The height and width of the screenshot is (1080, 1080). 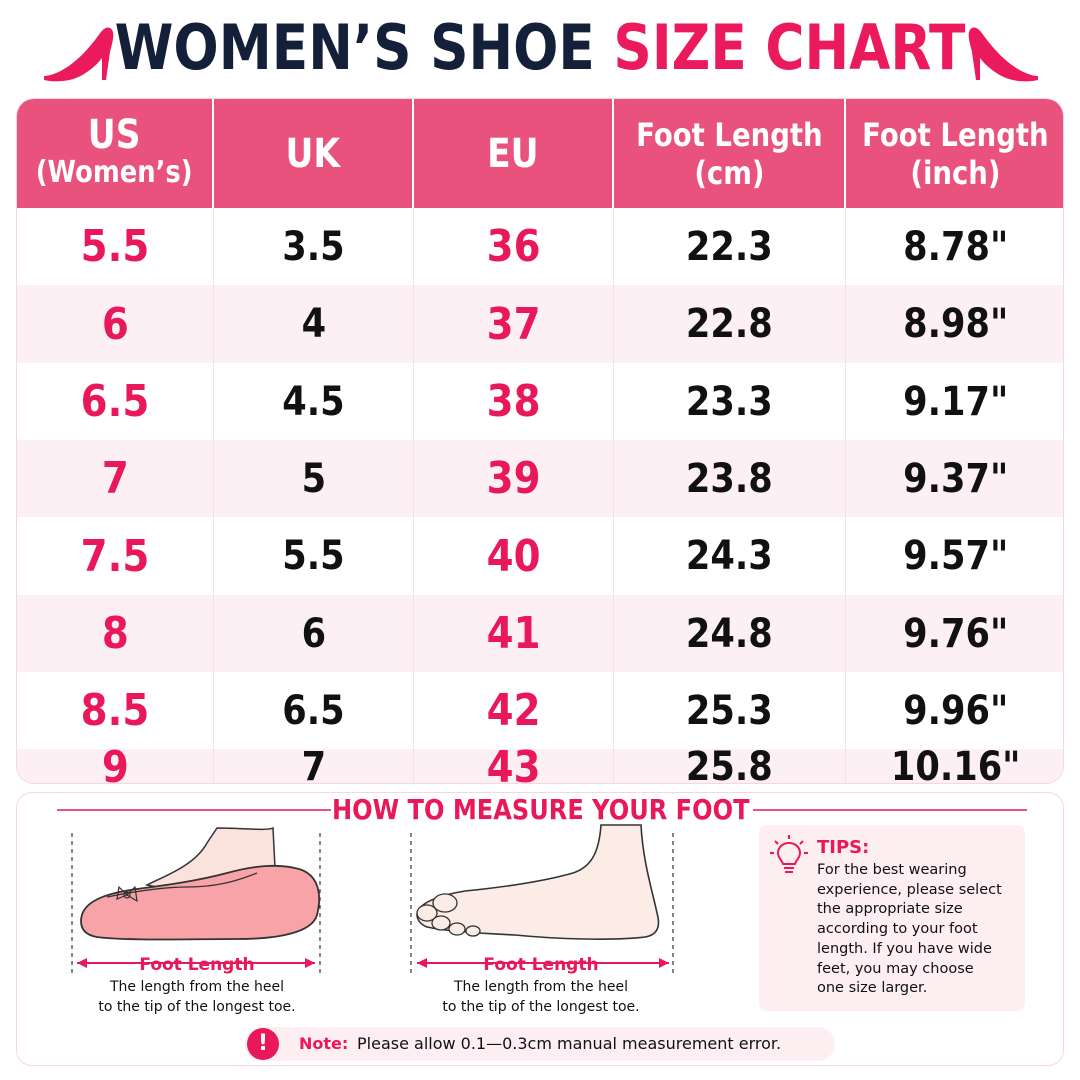 What do you see at coordinates (955, 401) in the screenshot?
I see `cell-value: 9.17"` at bounding box center [955, 401].